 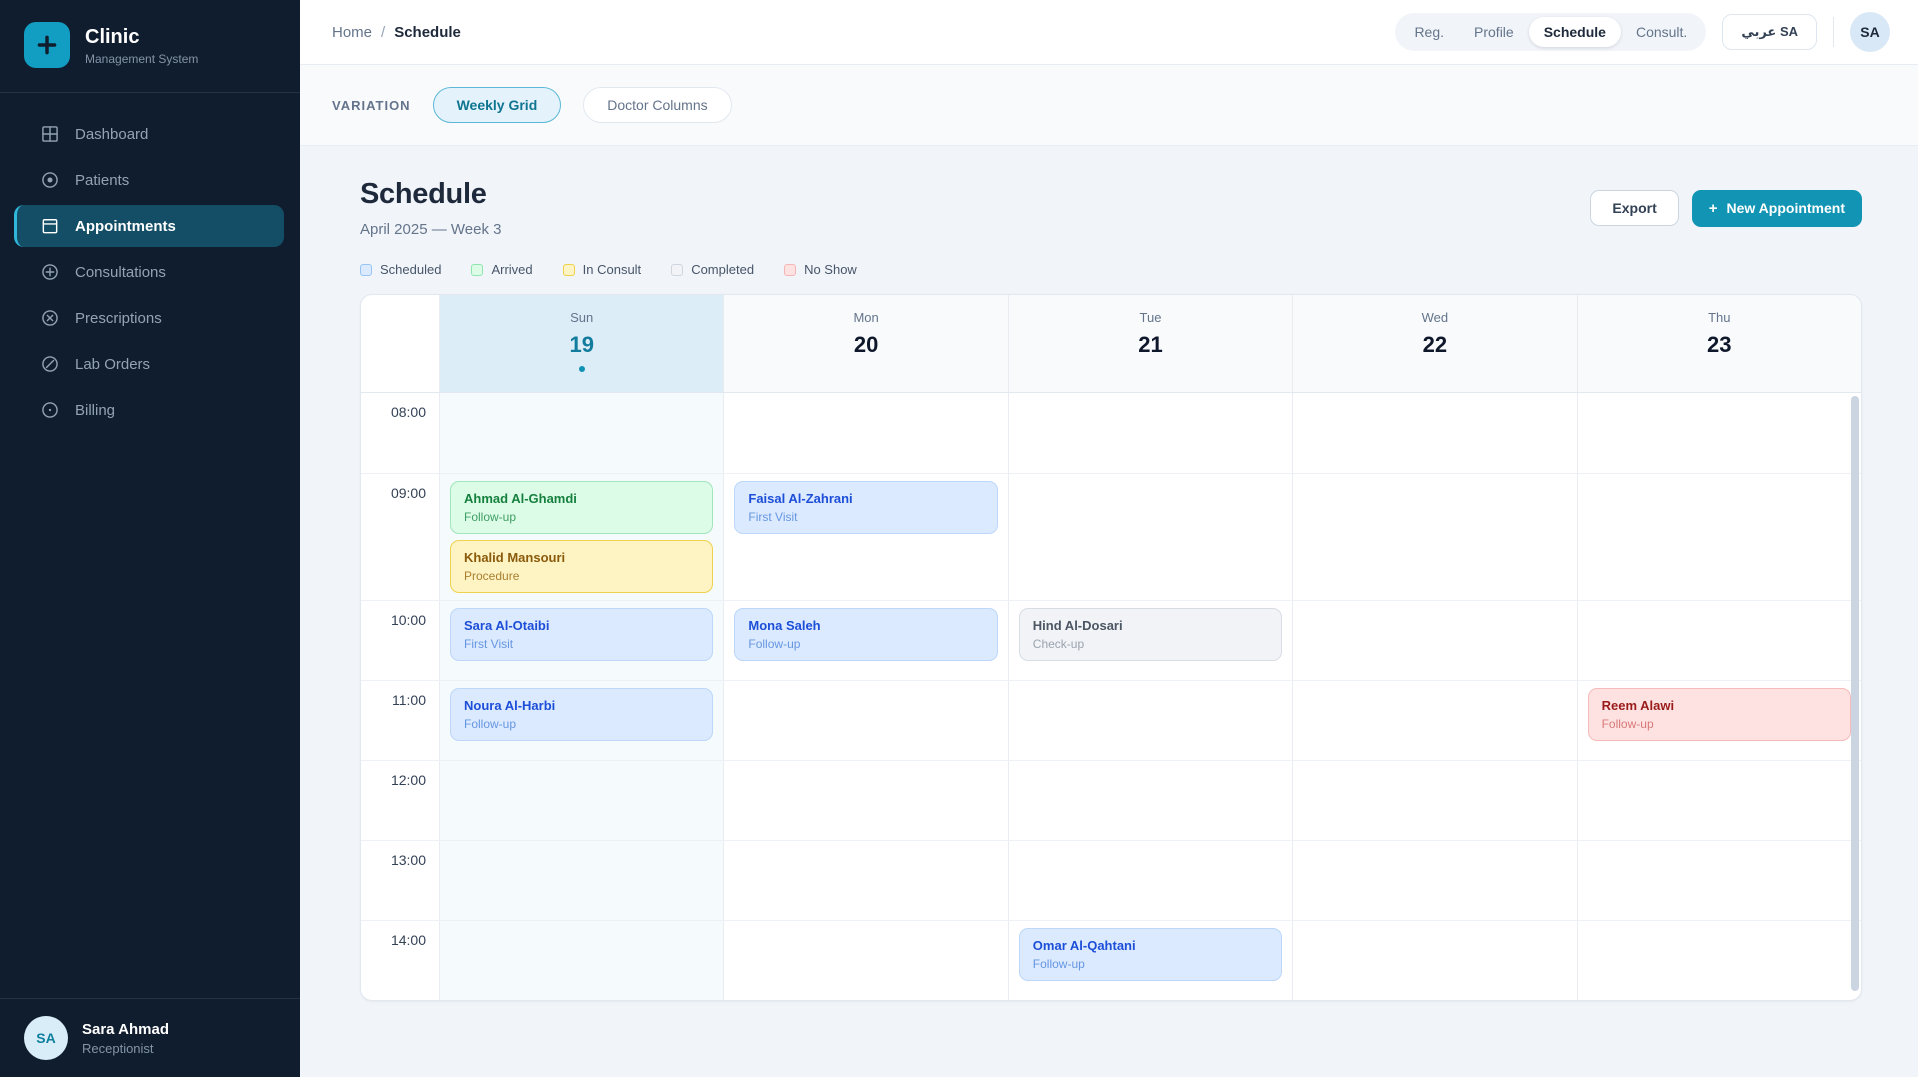 What do you see at coordinates (431, 229) in the screenshot?
I see `page-subtitle: April 2025 — Week 3` at bounding box center [431, 229].